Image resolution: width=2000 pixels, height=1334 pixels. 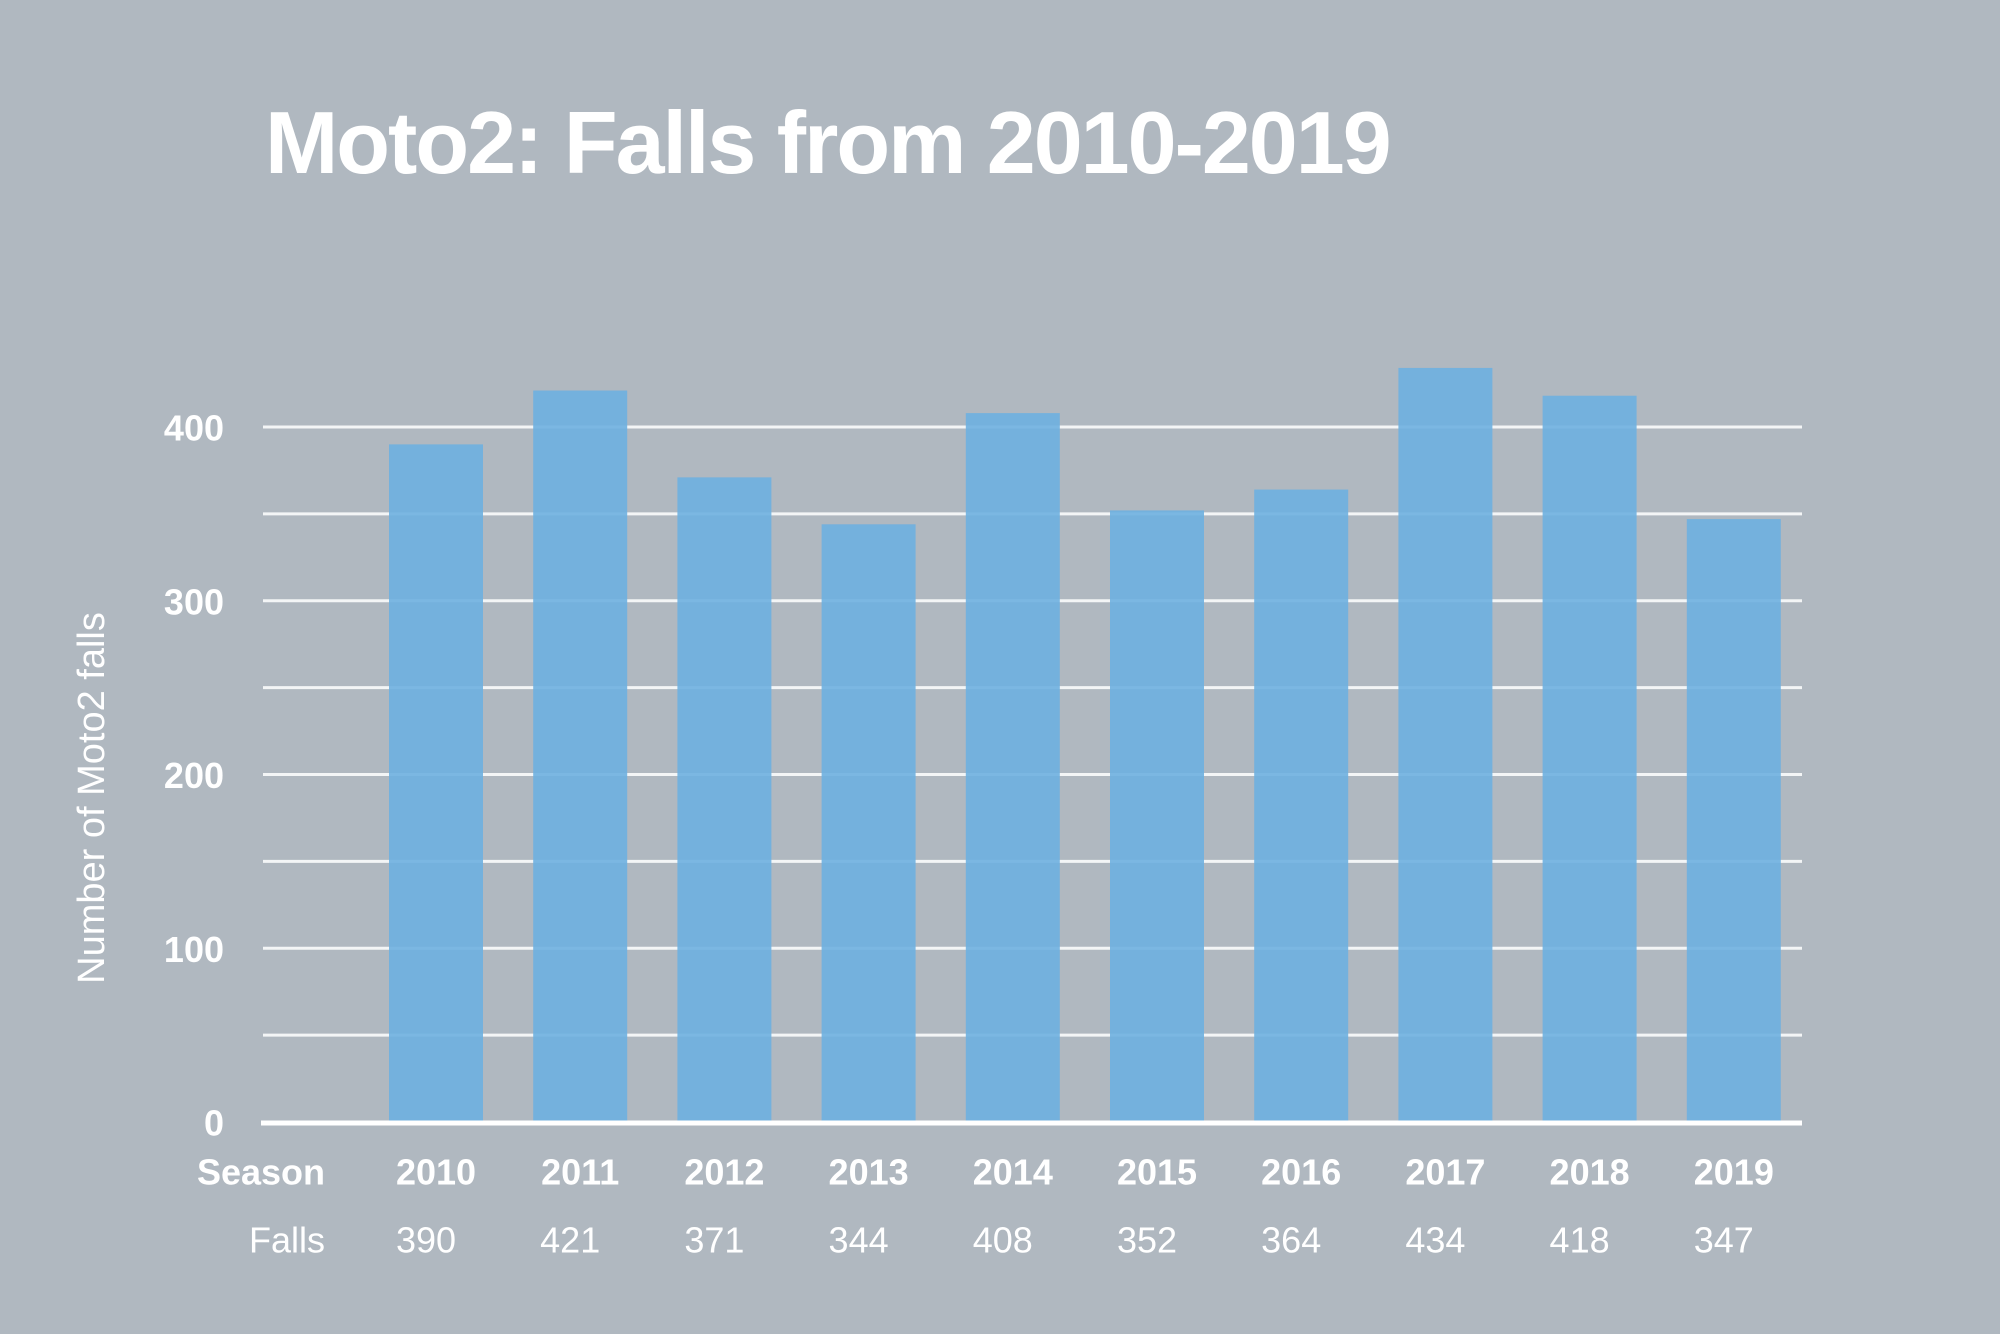 What do you see at coordinates (1013, 1172) in the screenshot?
I see `x-tick-label: 2014` at bounding box center [1013, 1172].